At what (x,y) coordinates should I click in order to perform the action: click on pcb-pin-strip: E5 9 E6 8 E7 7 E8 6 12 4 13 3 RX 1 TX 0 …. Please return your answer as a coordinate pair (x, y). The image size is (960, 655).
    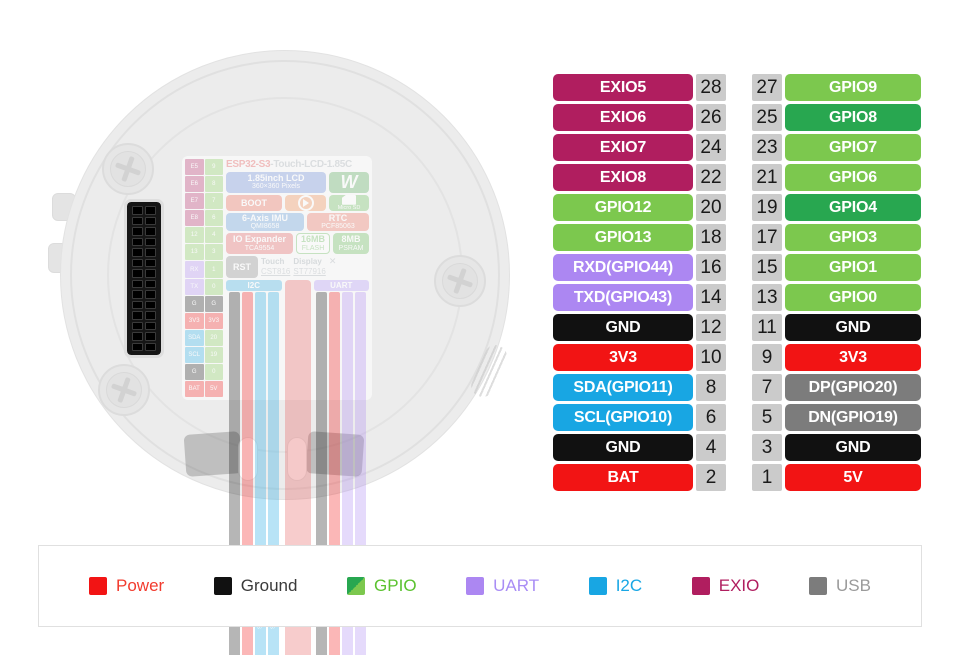
    Looking at the image, I should click on (204, 278).